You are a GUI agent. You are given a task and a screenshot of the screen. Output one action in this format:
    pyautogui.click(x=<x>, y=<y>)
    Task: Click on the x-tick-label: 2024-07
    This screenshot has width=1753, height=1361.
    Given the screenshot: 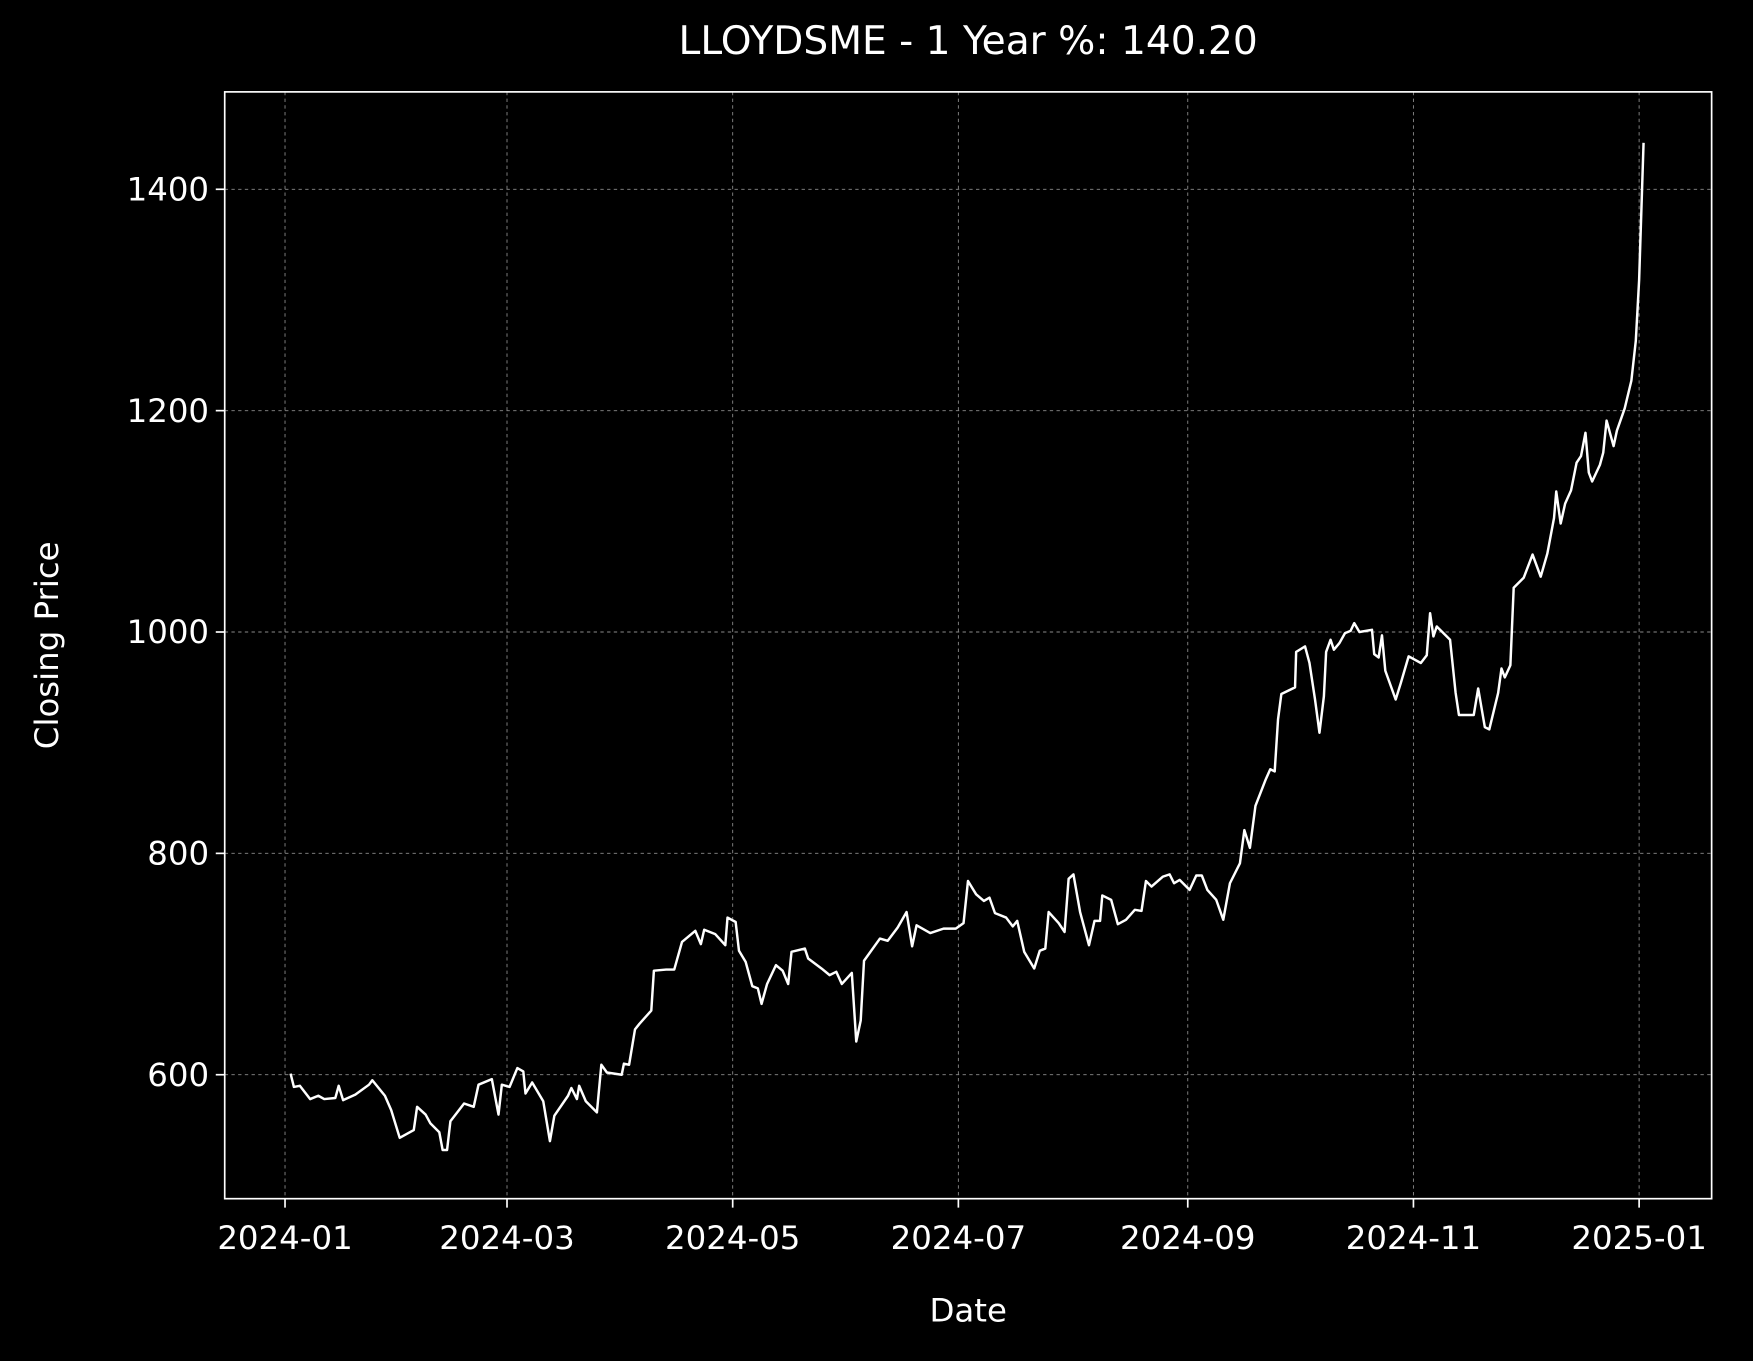 What is the action you would take?
    pyautogui.click(x=958, y=1238)
    